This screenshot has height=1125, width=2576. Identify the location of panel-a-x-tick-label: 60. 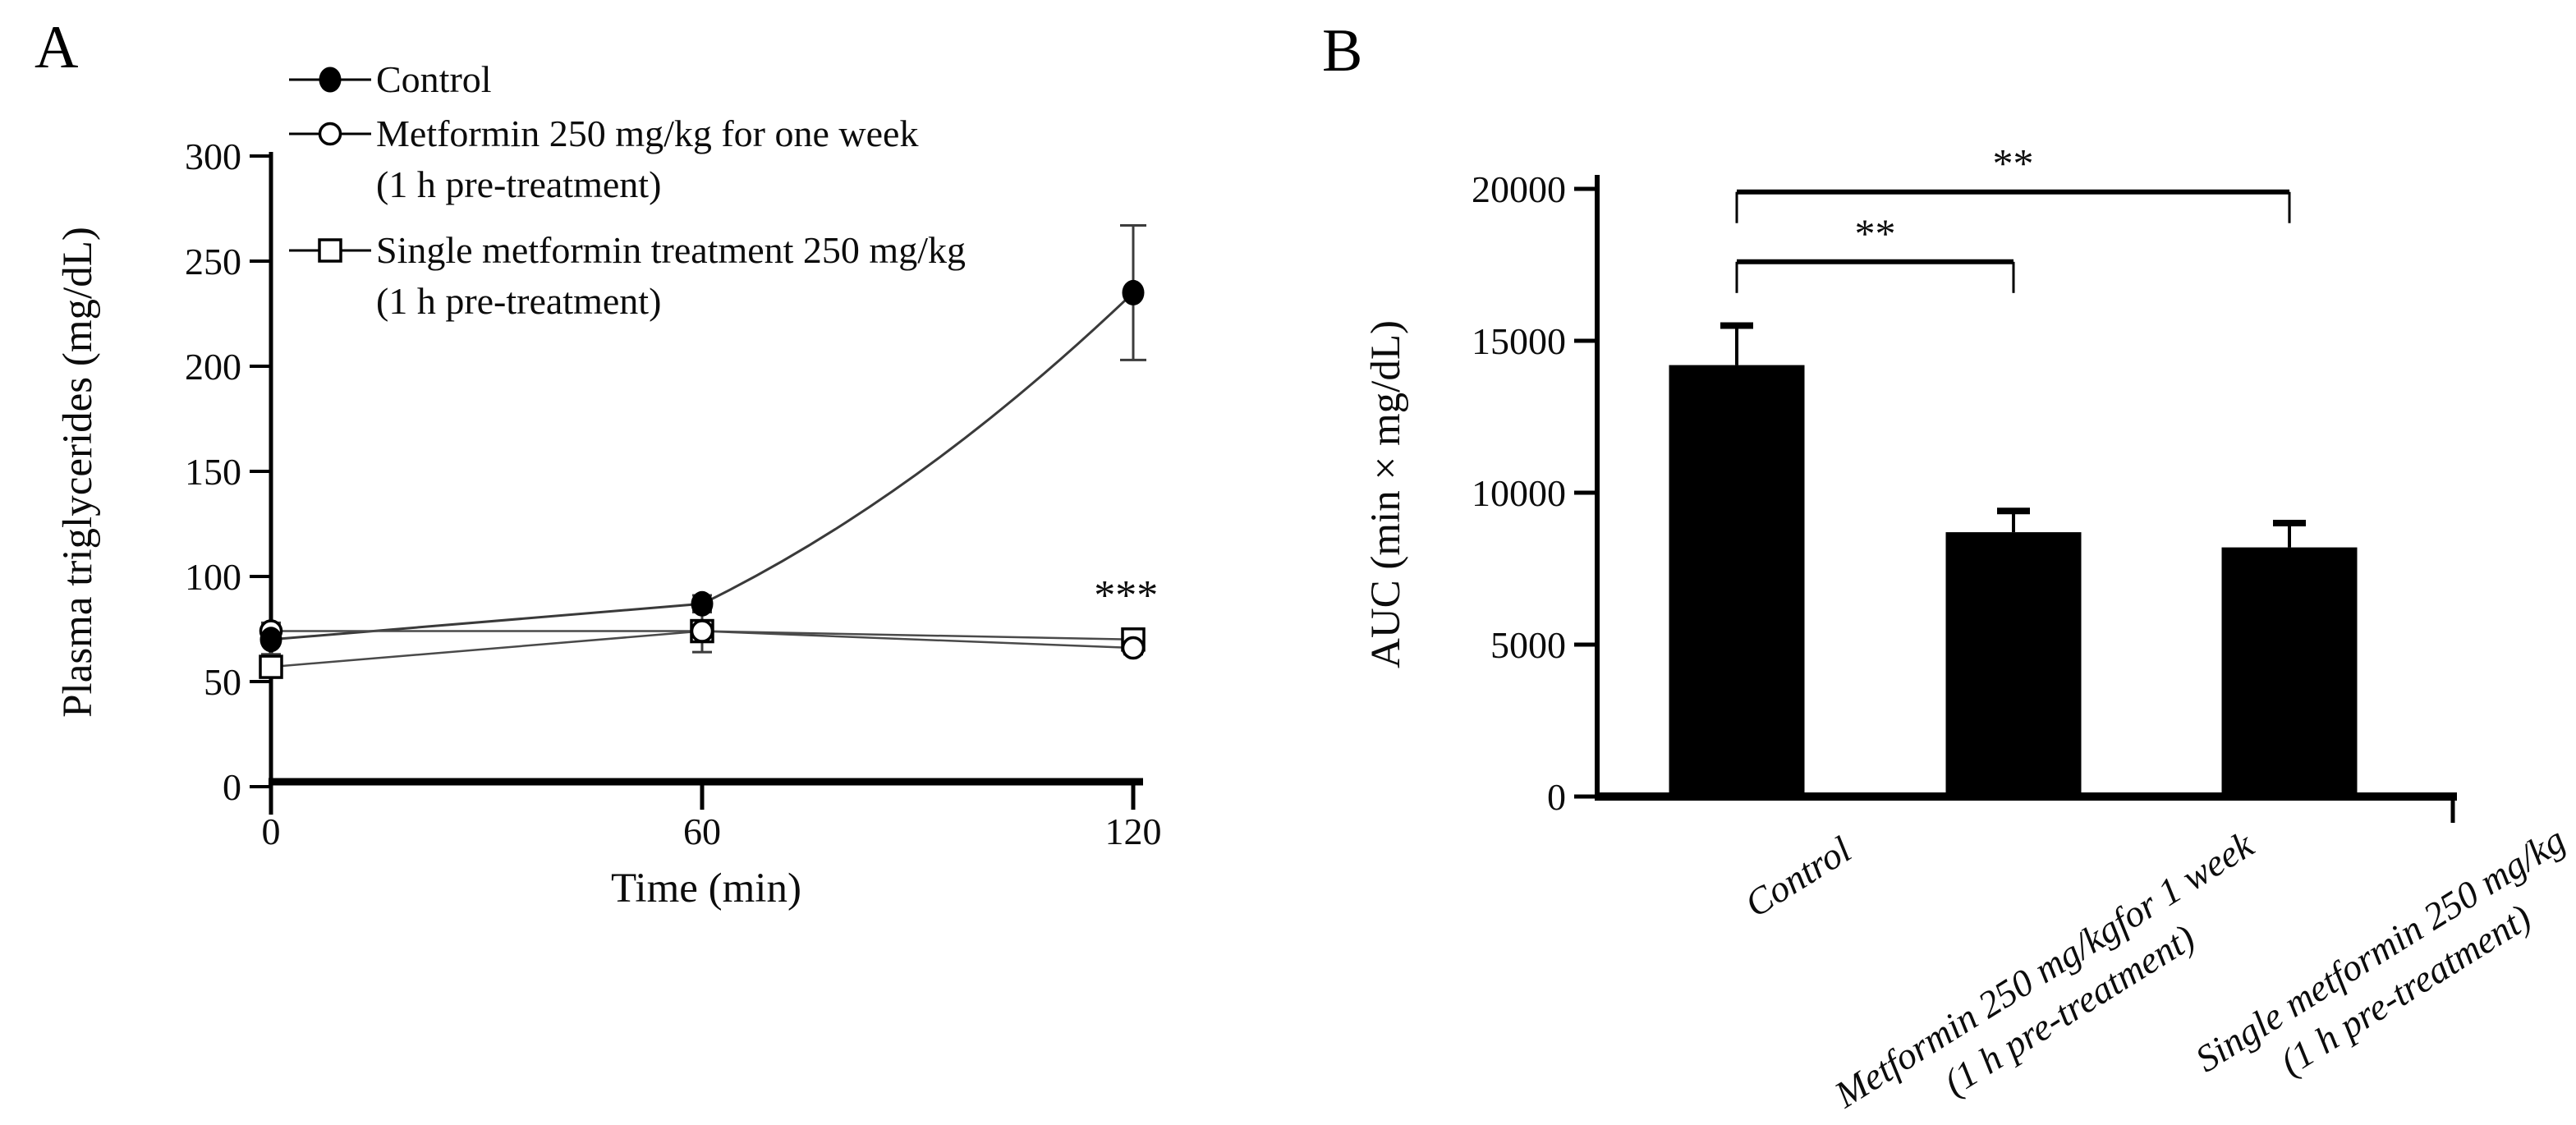
(702, 831).